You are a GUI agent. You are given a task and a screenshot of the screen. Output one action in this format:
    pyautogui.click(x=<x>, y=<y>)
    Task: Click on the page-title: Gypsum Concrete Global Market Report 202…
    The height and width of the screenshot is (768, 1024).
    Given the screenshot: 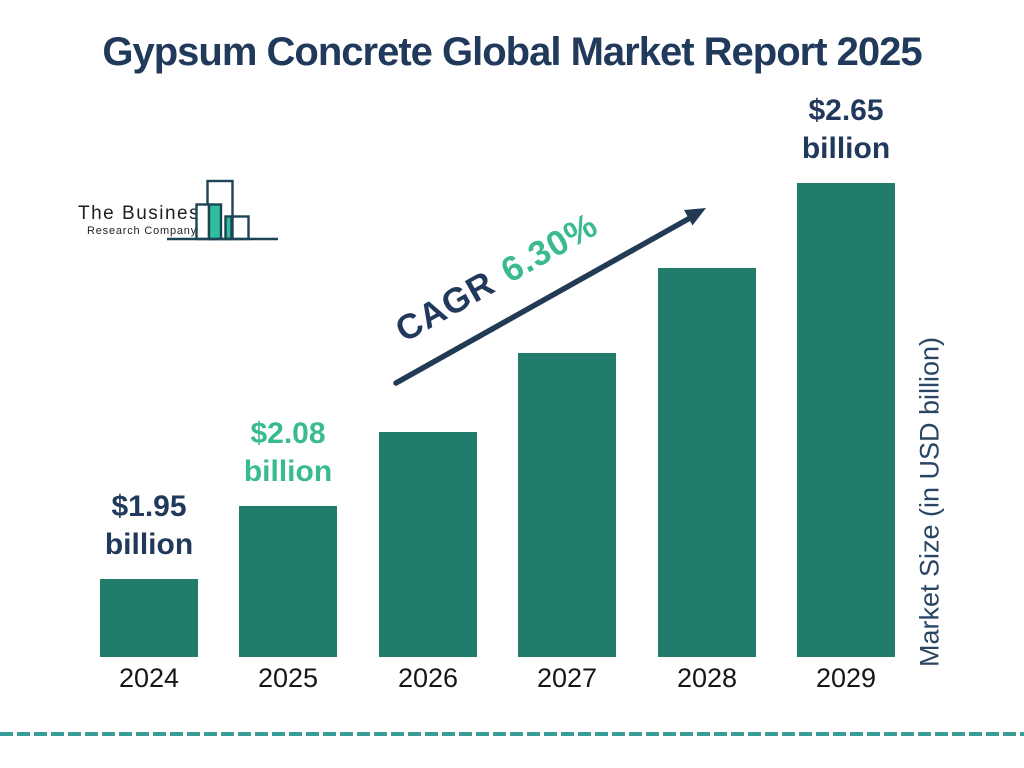 What is the action you would take?
    pyautogui.click(x=512, y=52)
    